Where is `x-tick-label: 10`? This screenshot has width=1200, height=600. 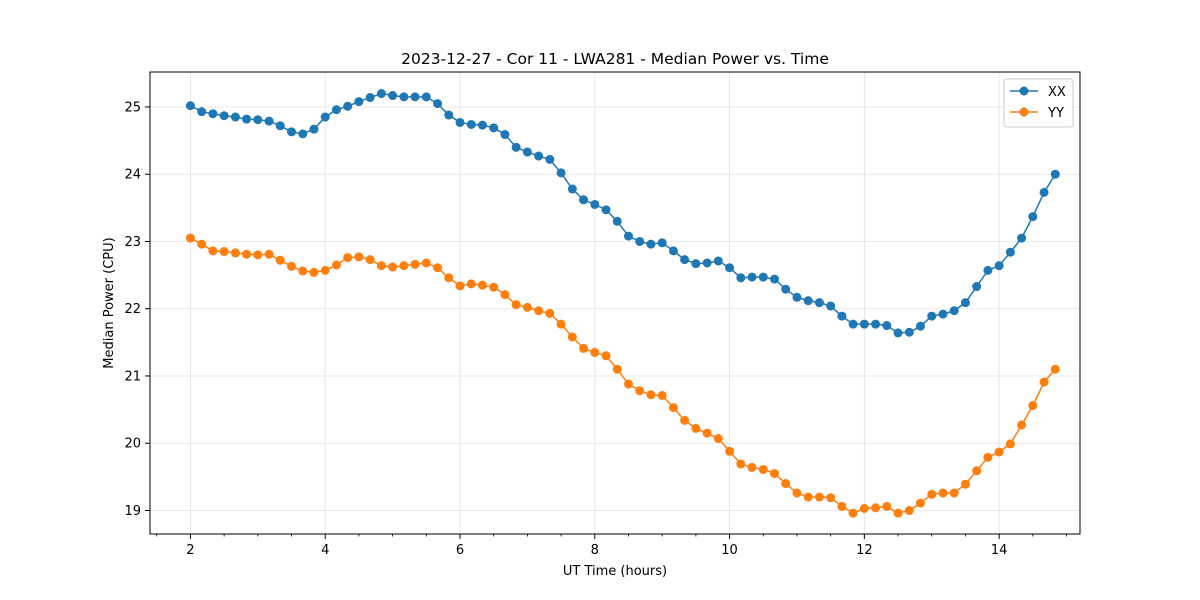
x-tick-label: 10 is located at coordinates (729, 550).